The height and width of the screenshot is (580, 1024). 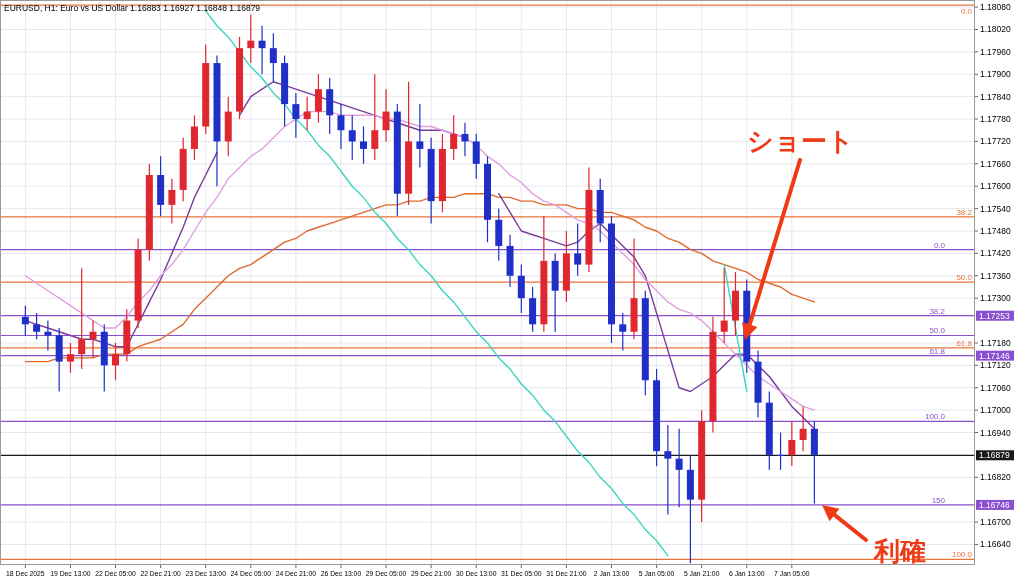 I want to click on y-tick-label: 1.17300, so click(x=995, y=298).